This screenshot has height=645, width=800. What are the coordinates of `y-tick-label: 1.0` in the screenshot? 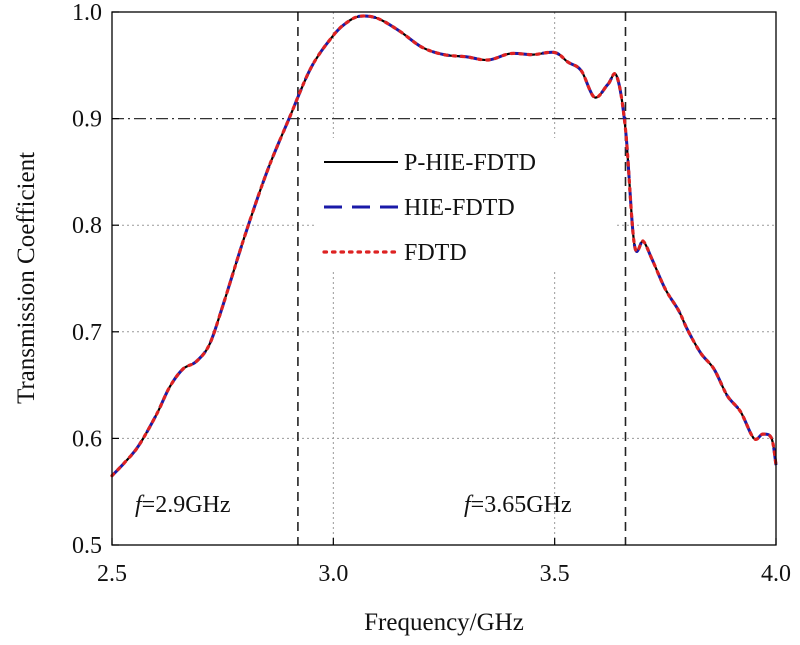 It's located at (87, 13).